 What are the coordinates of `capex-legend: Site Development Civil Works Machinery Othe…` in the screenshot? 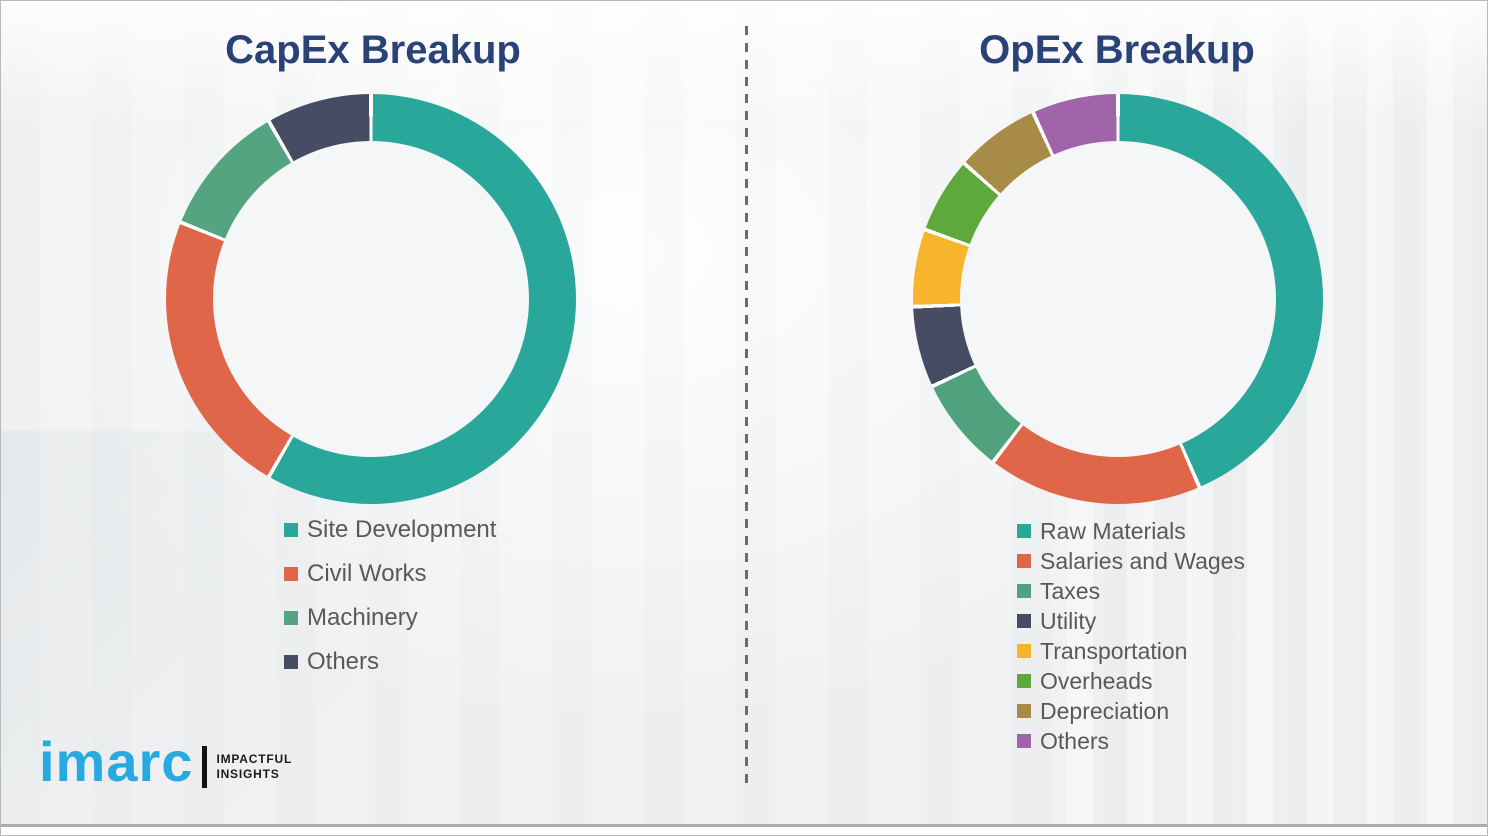 It's located at (390, 596).